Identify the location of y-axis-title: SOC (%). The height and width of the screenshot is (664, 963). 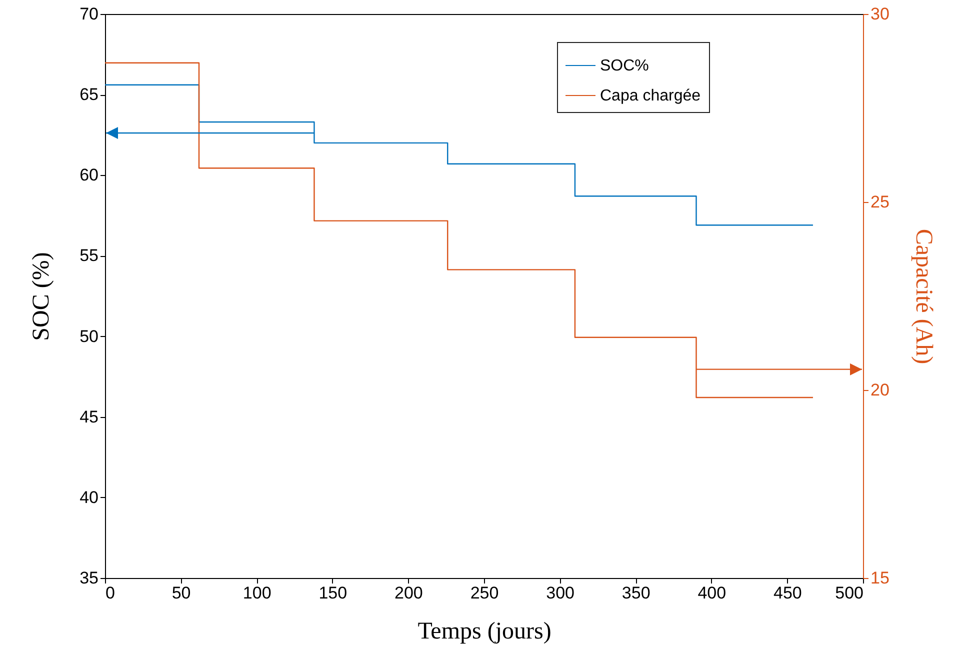
(41, 296).